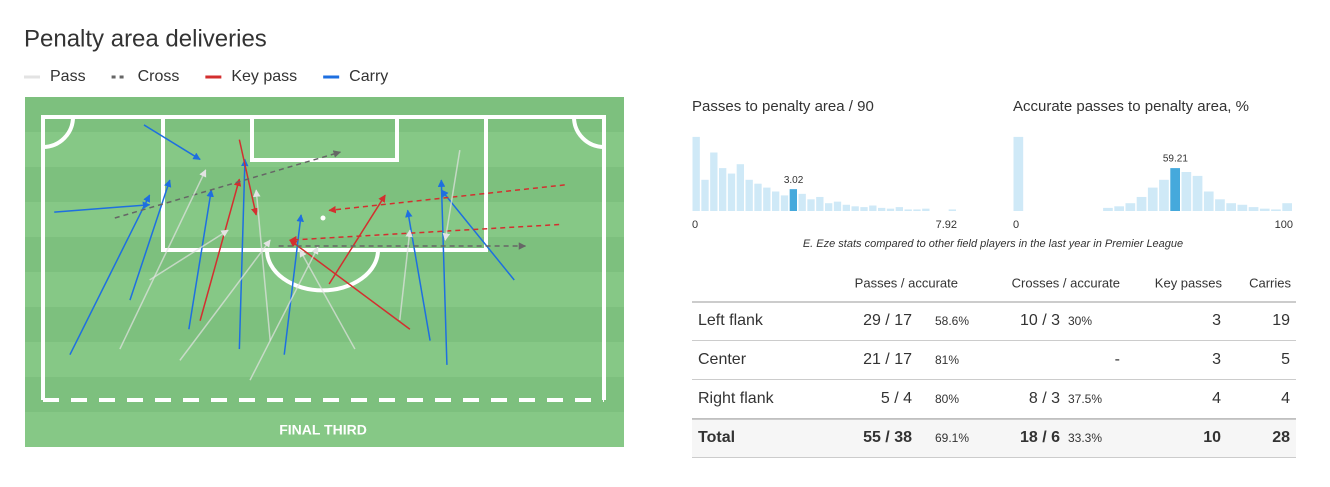 This screenshot has height=487, width=1330. I want to click on title: Penalty area deliveries, so click(145, 38).